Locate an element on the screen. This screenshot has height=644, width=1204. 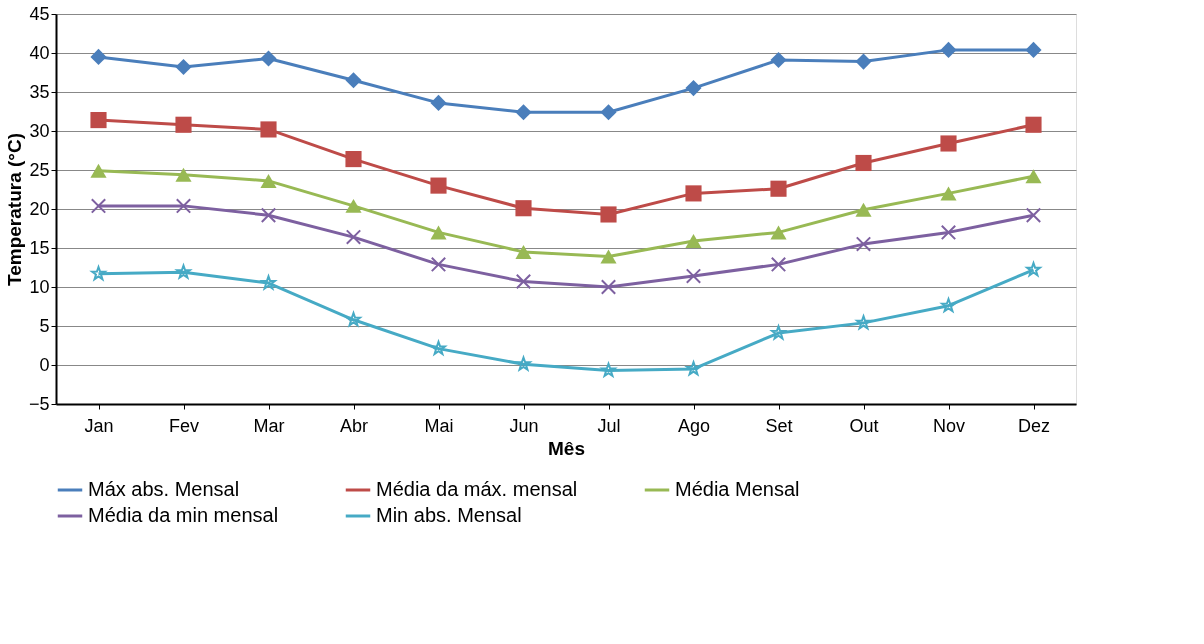
y-tick-label: 25 is located at coordinates (39, 169).